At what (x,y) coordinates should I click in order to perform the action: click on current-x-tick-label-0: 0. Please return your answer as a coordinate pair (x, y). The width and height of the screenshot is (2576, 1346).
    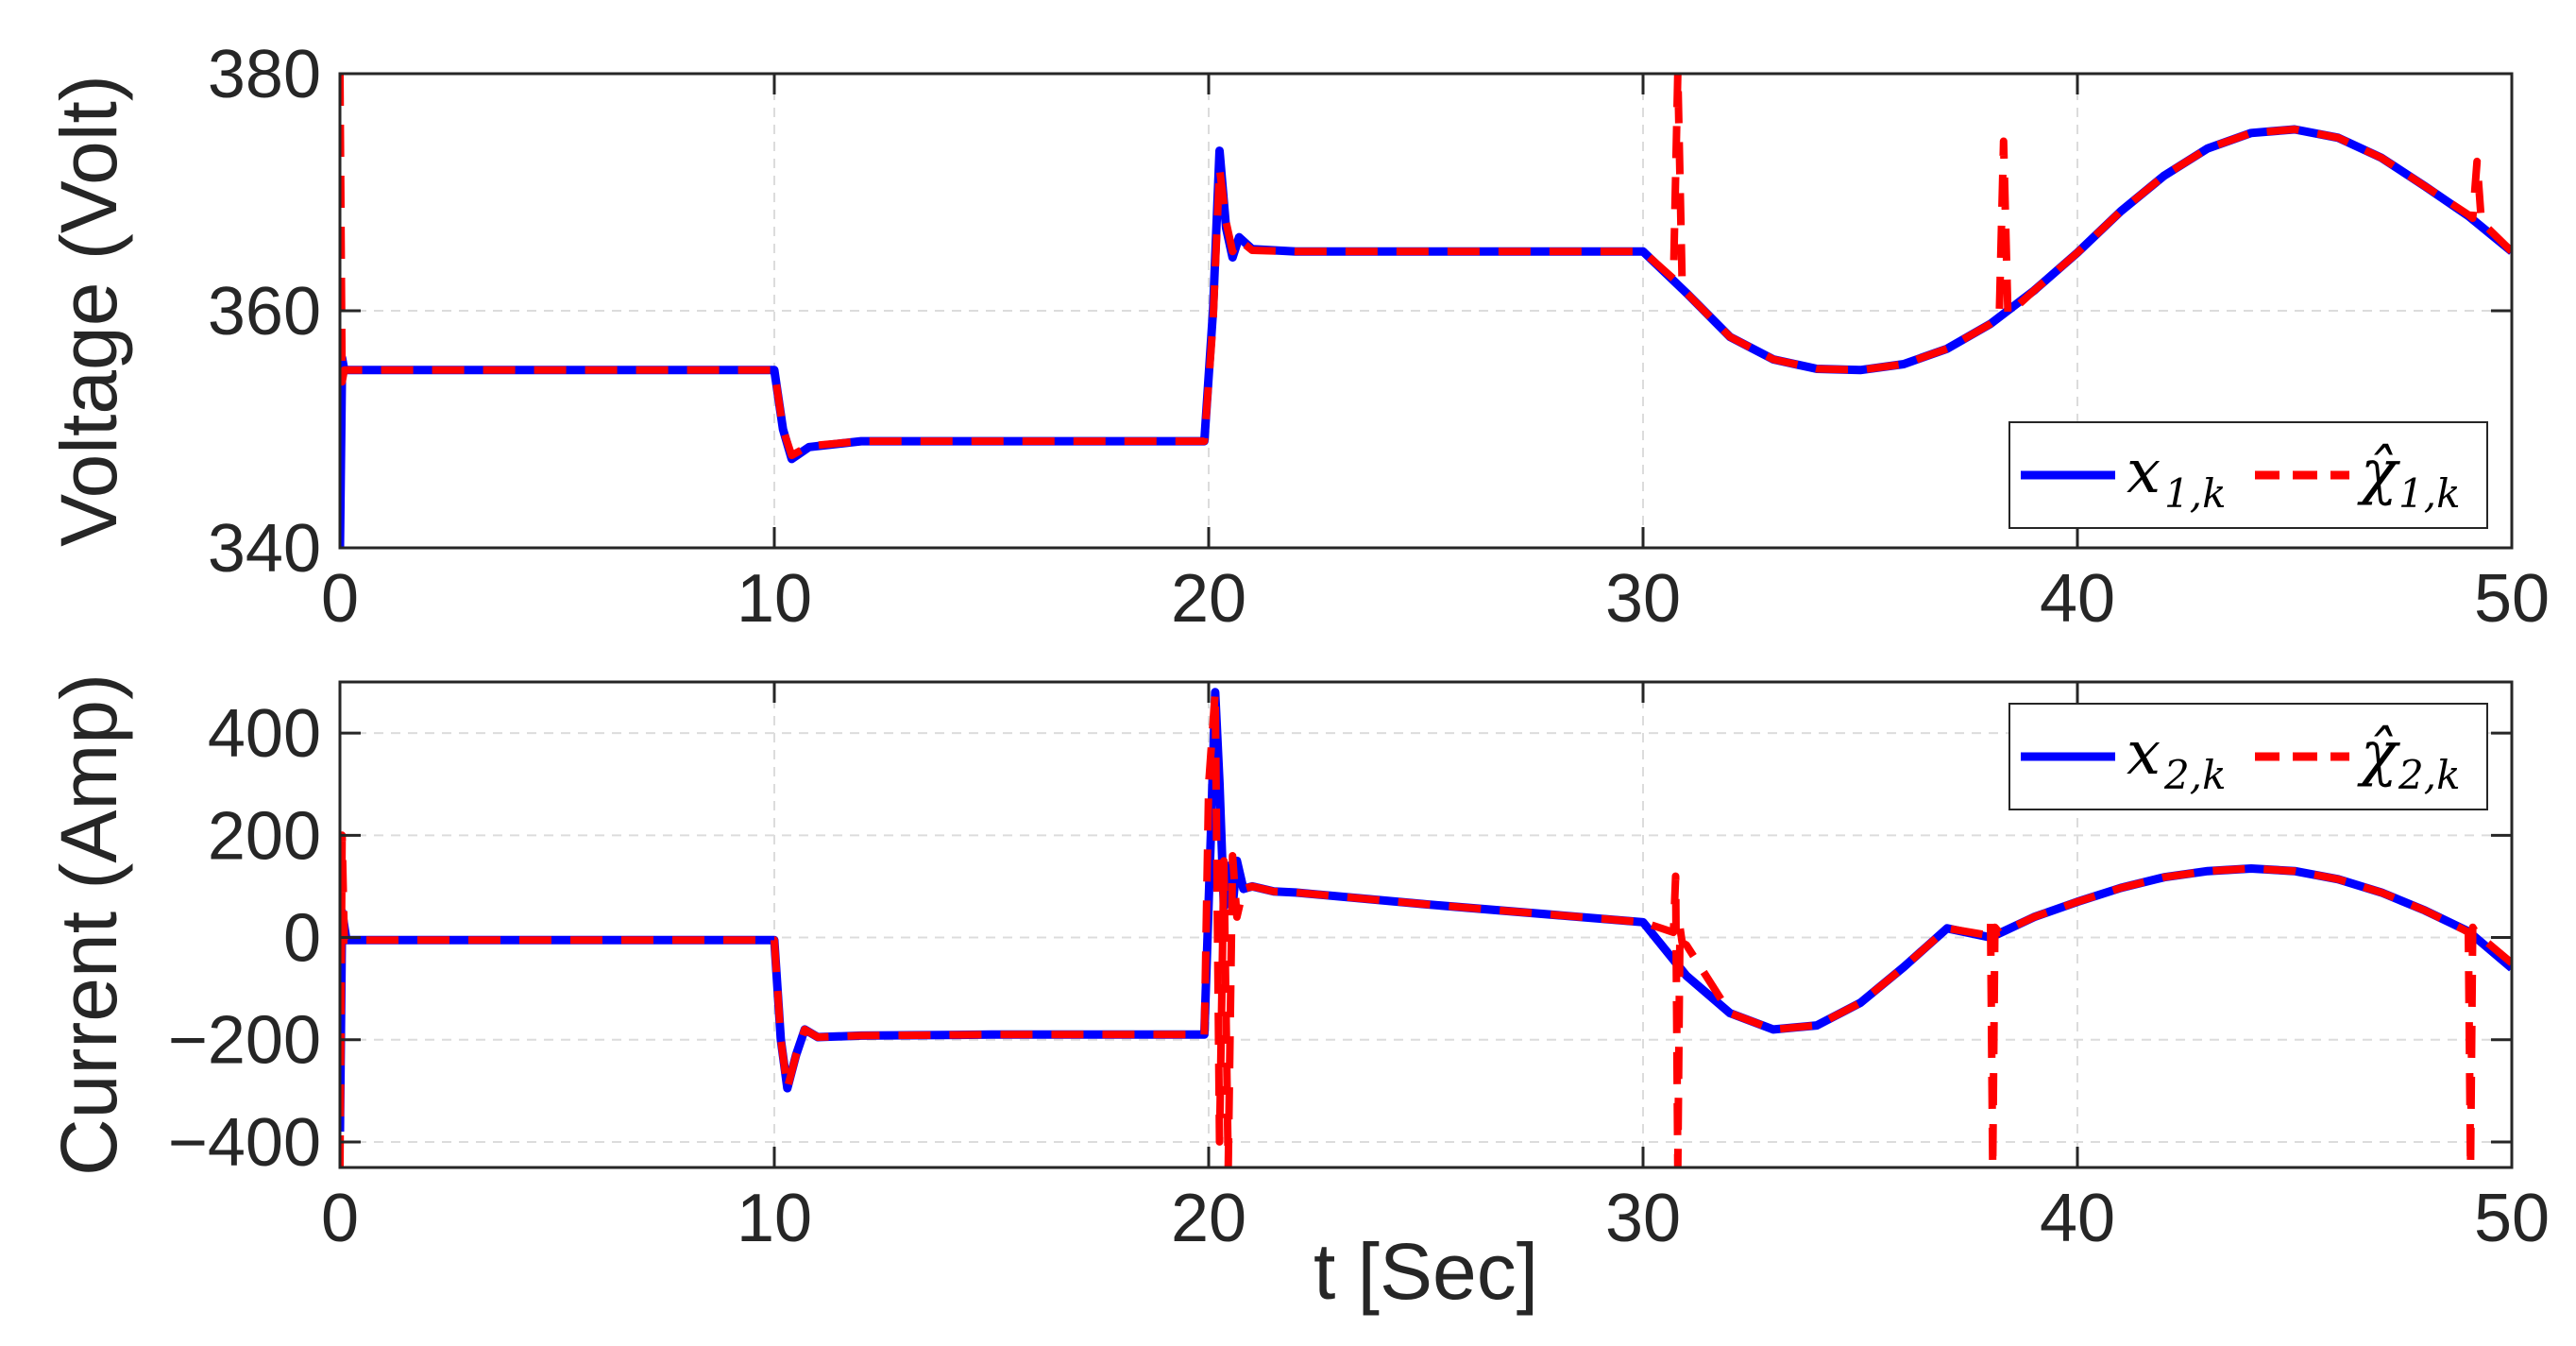
    Looking at the image, I should click on (340, 1218).